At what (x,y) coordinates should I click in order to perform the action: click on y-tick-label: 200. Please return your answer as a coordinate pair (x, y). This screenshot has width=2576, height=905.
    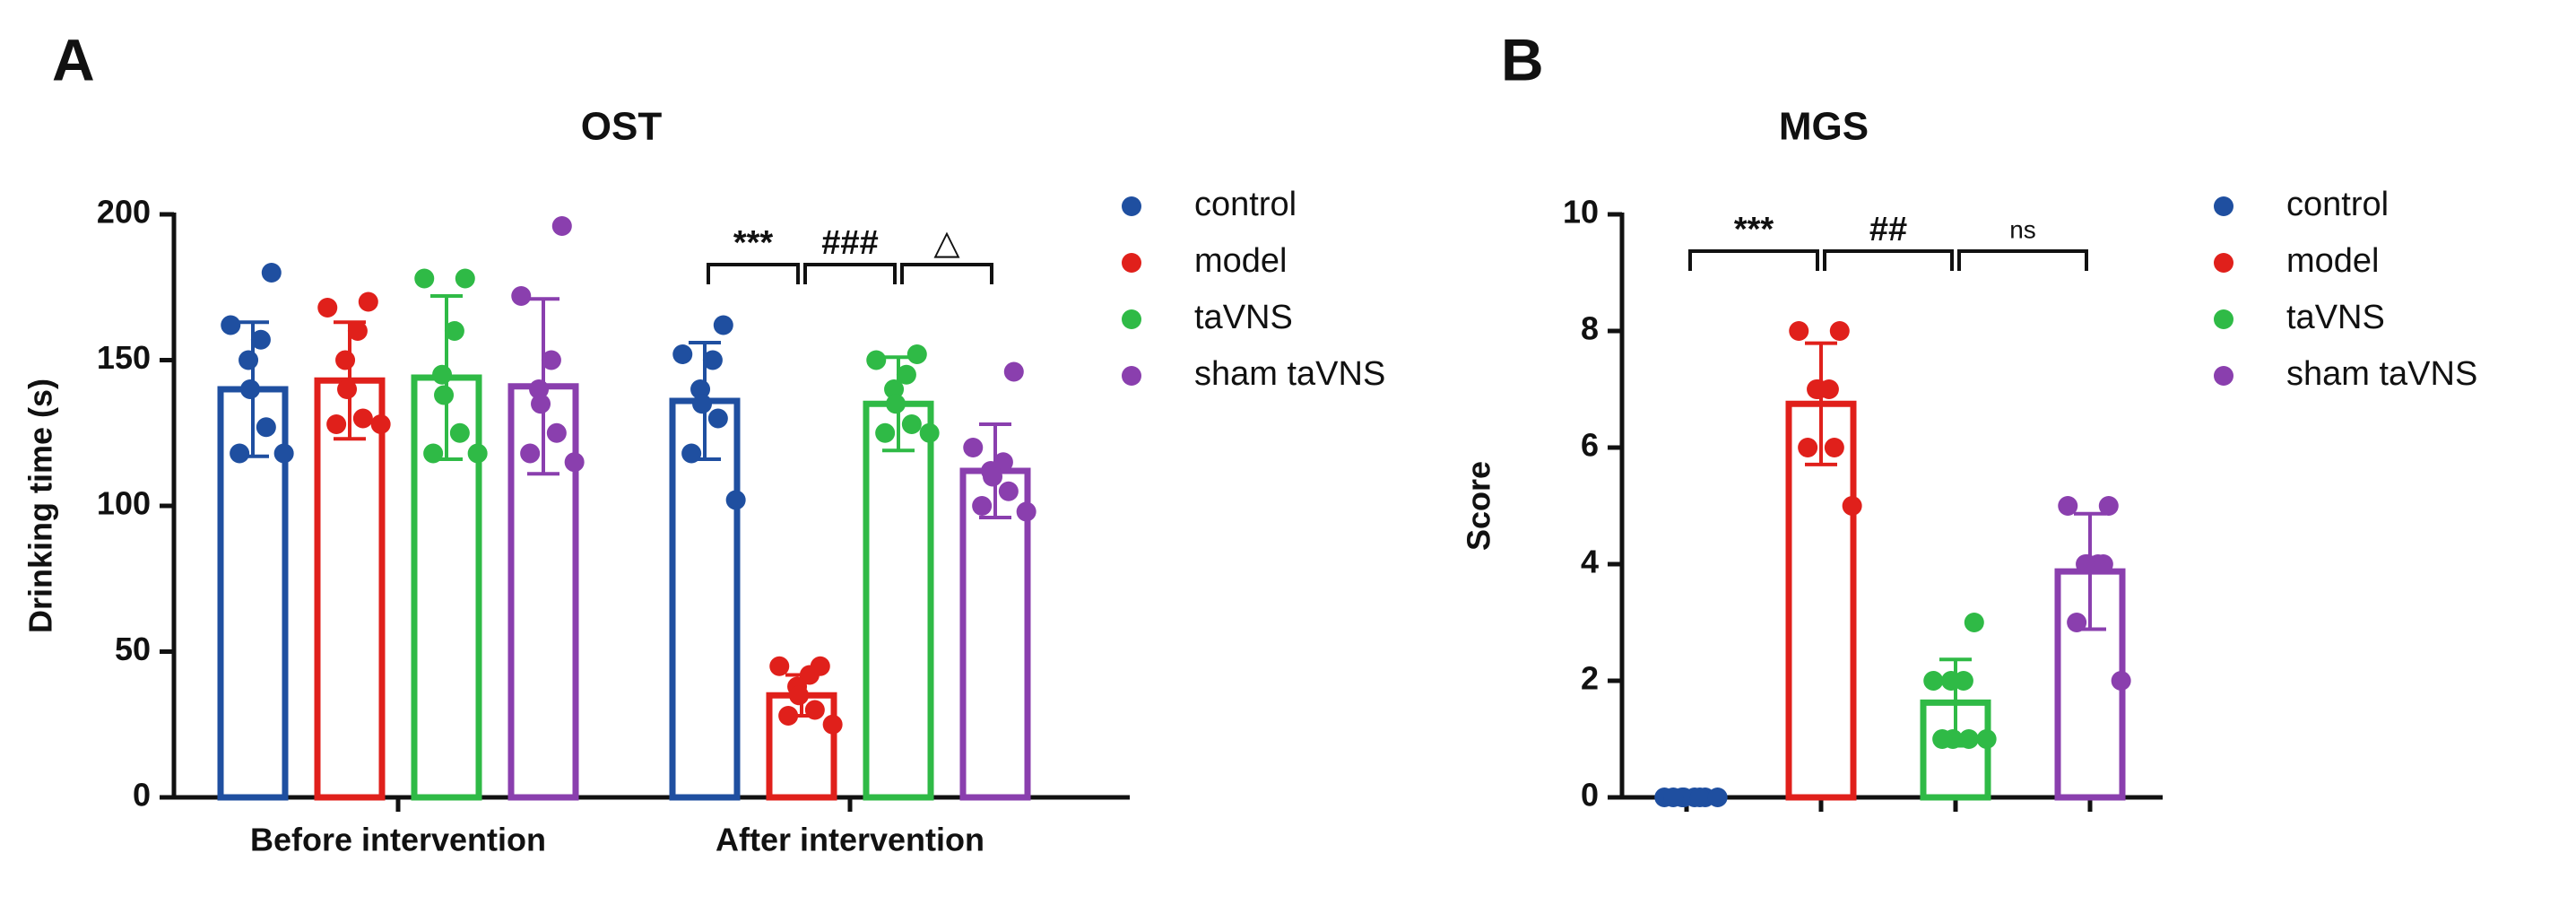
    Looking at the image, I should click on (124, 212).